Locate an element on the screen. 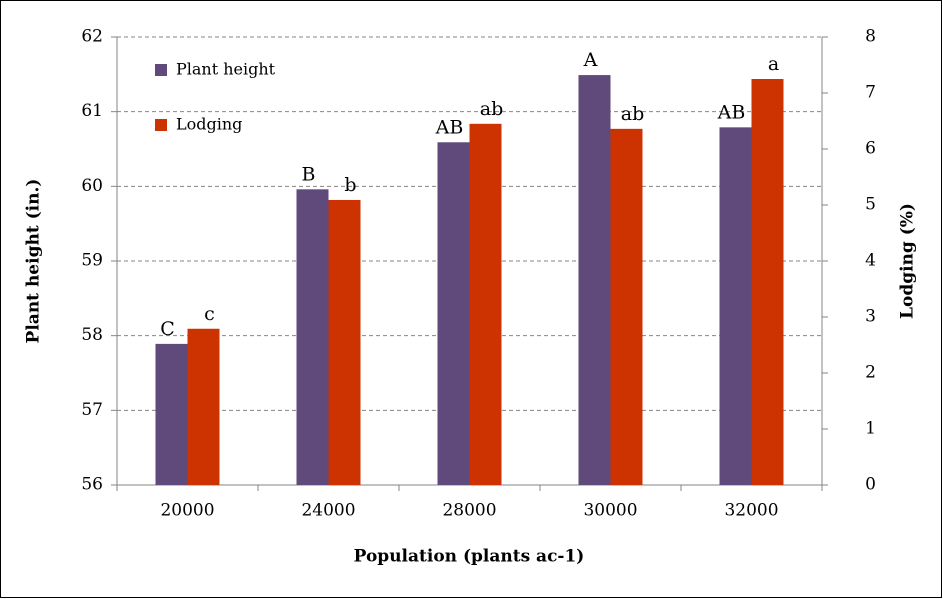  significance-letter: b is located at coordinates (350, 185).